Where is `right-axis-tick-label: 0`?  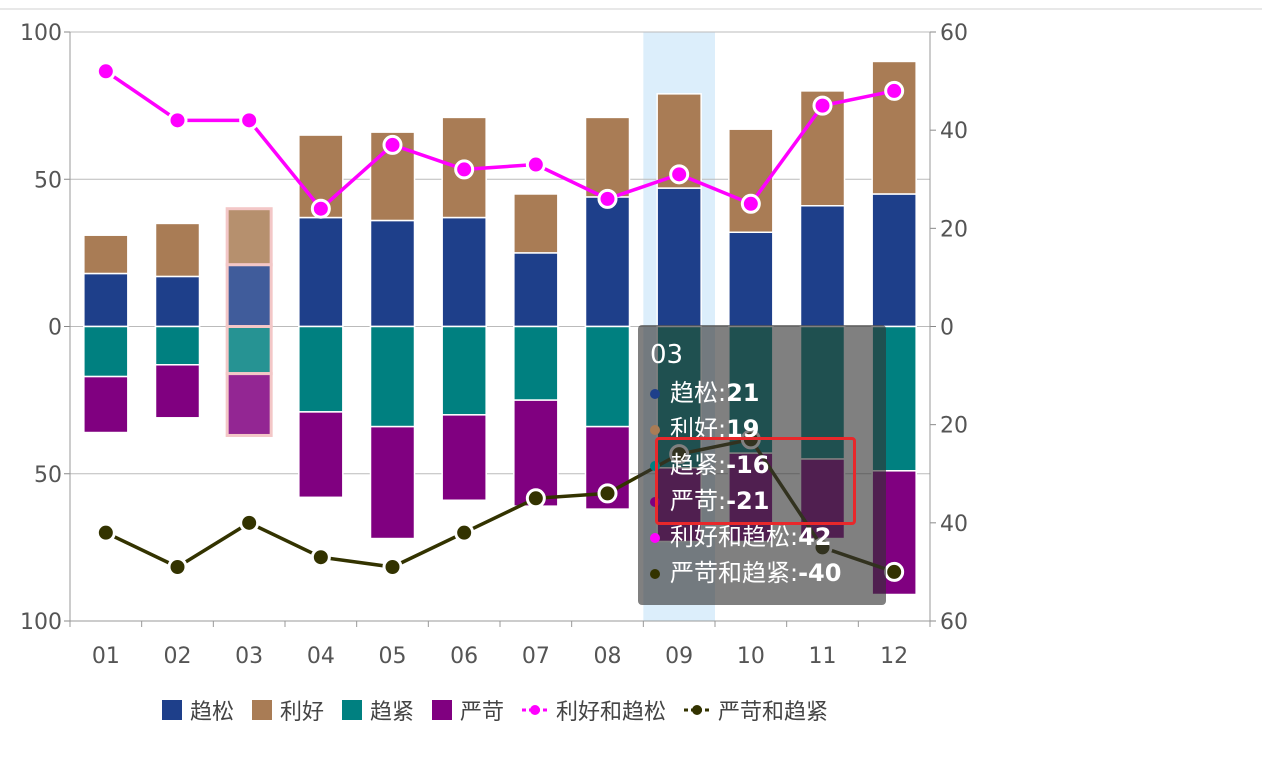 right-axis-tick-label: 0 is located at coordinates (947, 328).